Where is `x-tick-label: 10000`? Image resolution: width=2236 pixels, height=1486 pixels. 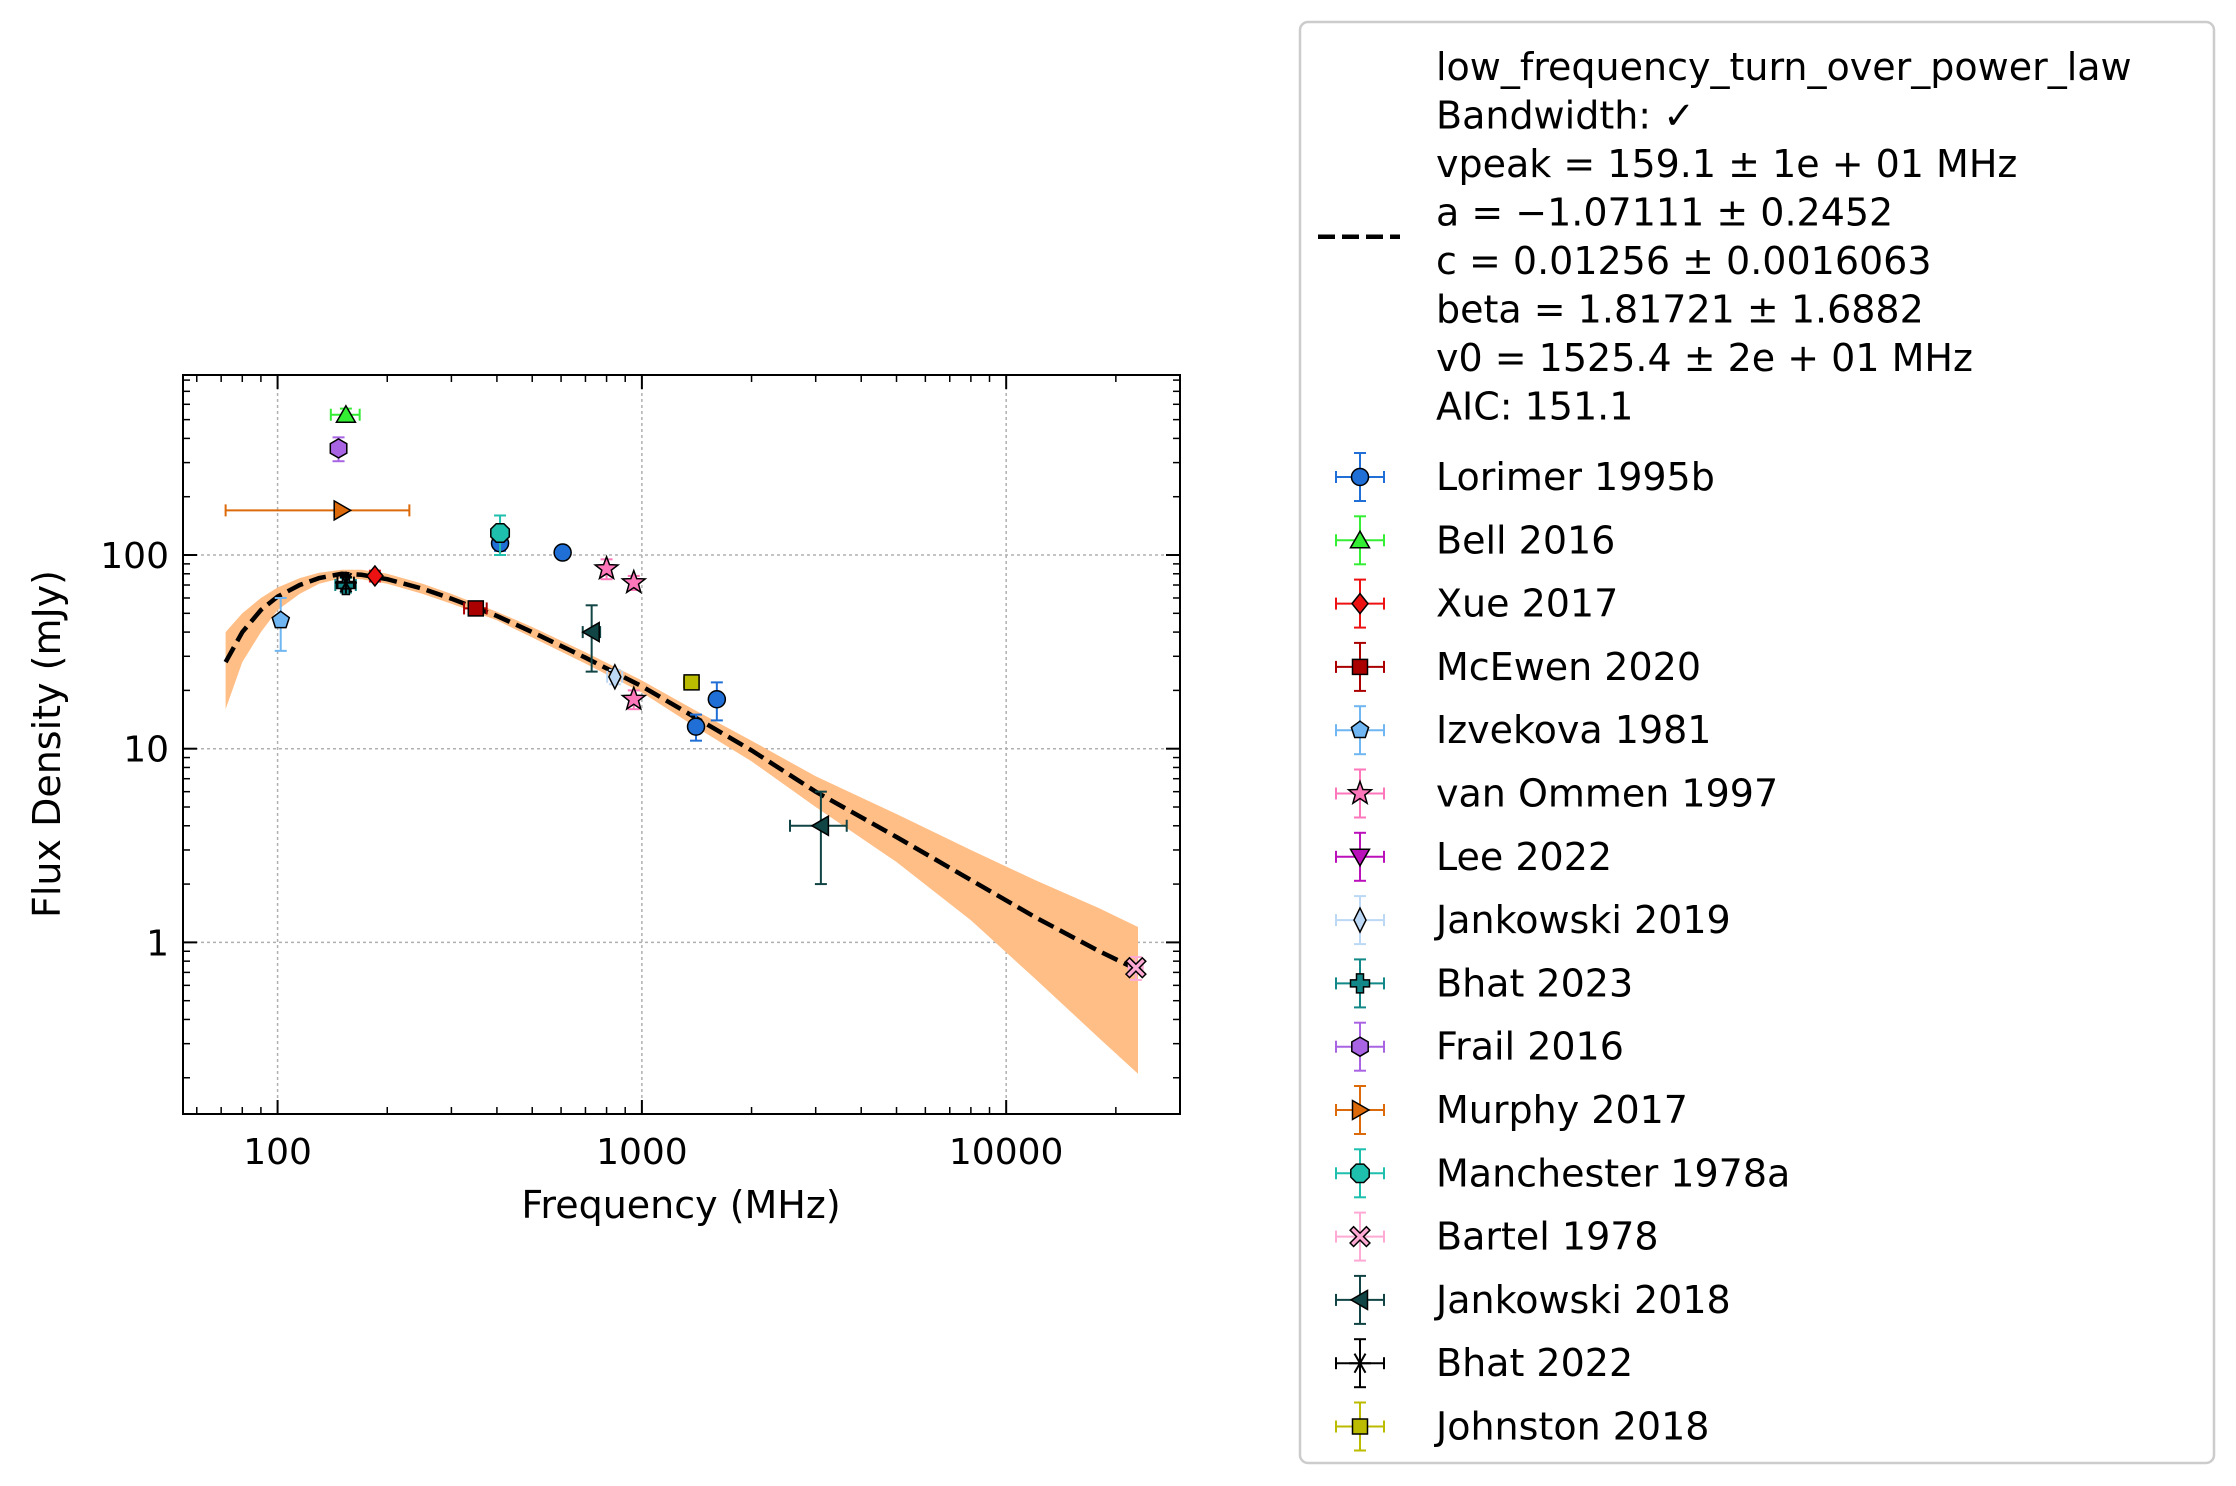
x-tick-label: 10000 is located at coordinates (1006, 1152).